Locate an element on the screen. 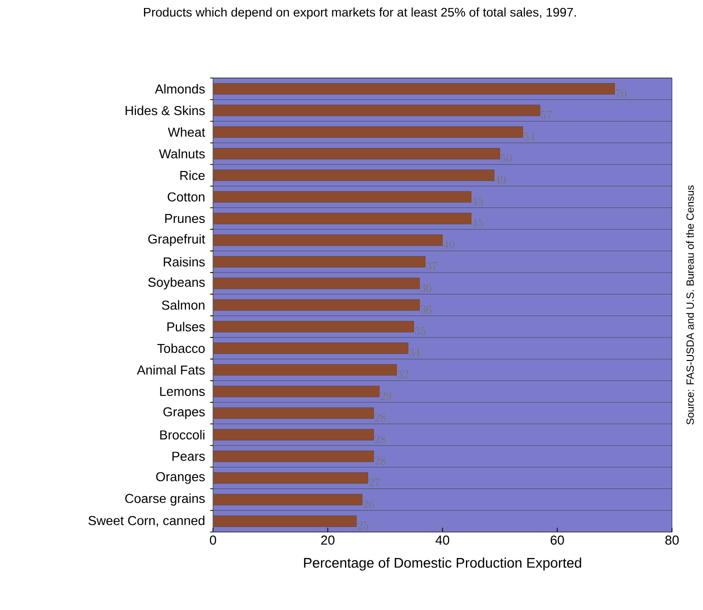 Image resolution: width=703 pixels, height=610 pixels. y-tick-label: Hides & Skins is located at coordinates (165, 111).